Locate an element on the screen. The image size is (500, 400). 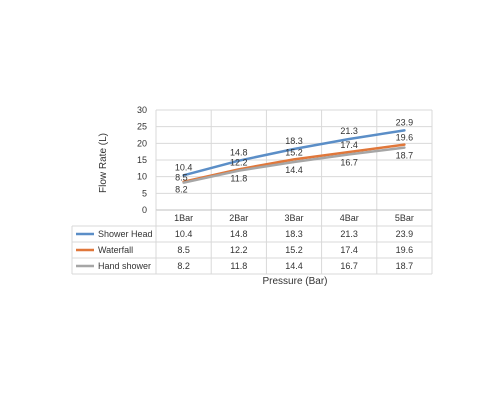
table-cell: 18.3 is located at coordinates (294, 234).